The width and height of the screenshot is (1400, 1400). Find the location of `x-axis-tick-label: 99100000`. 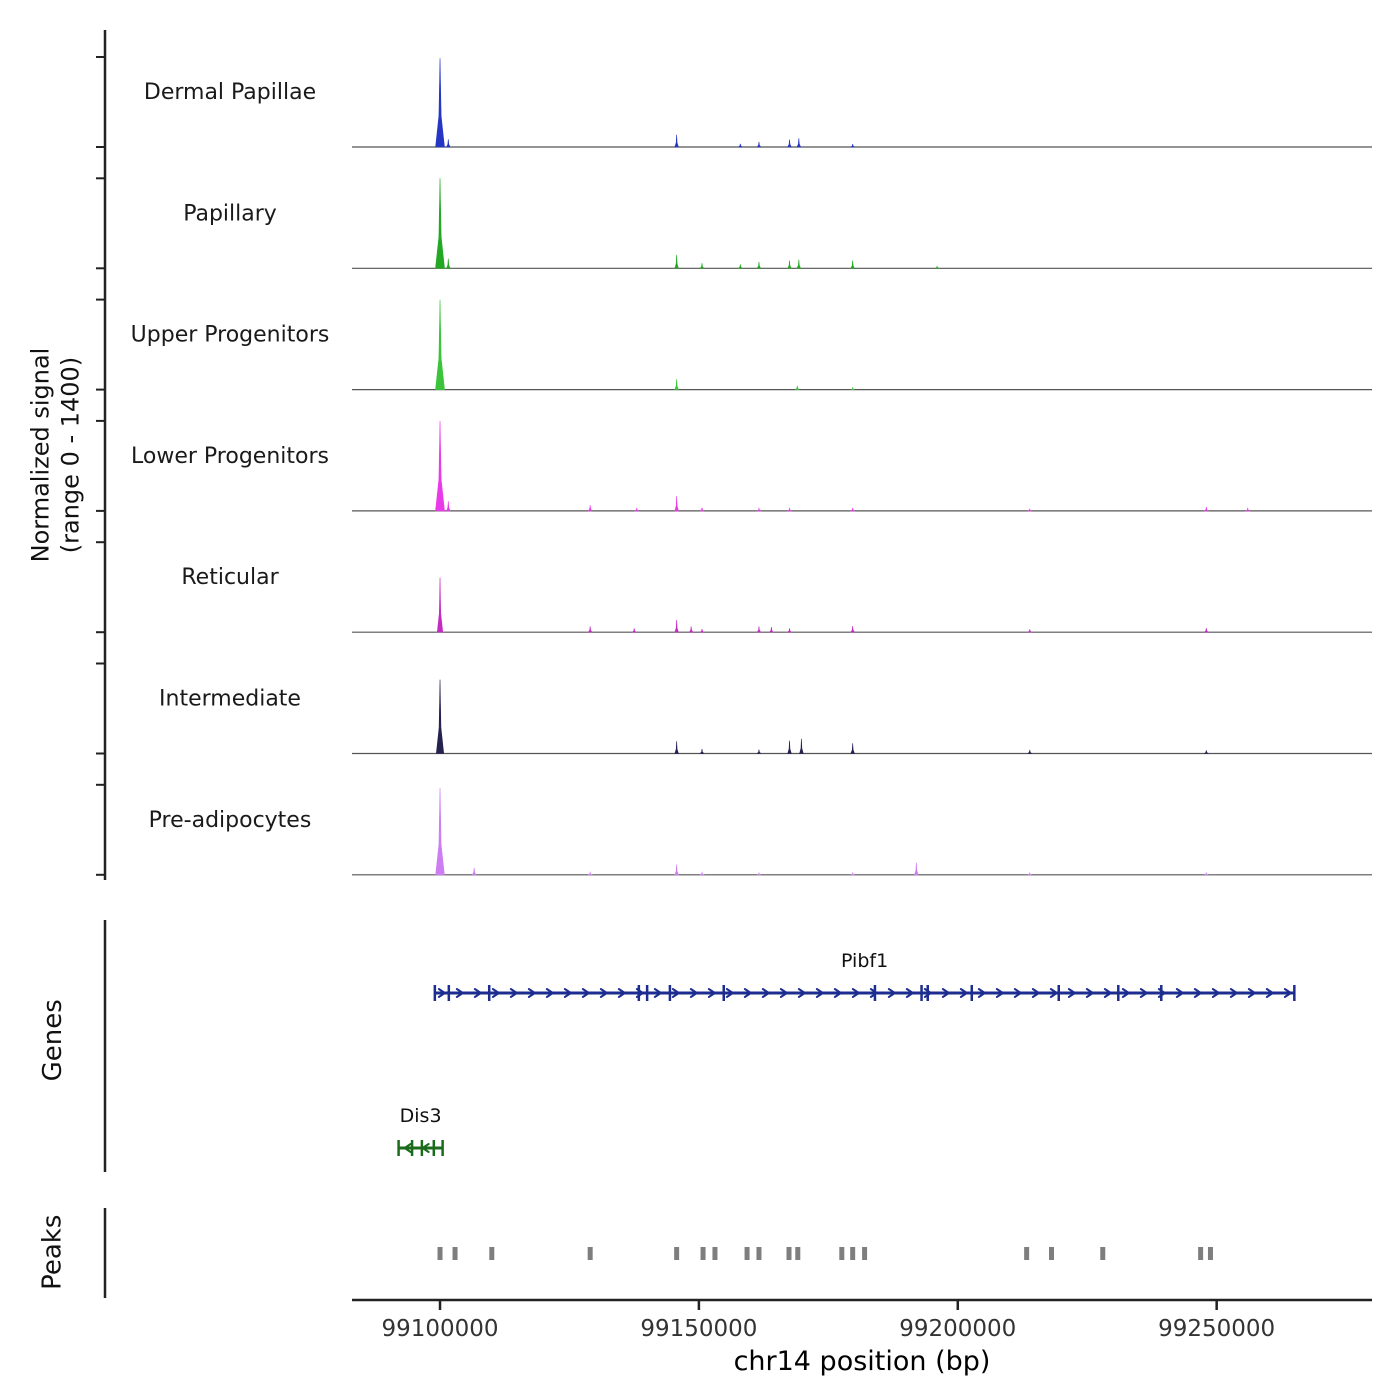

x-axis-tick-label: 99100000 is located at coordinates (439, 1329).